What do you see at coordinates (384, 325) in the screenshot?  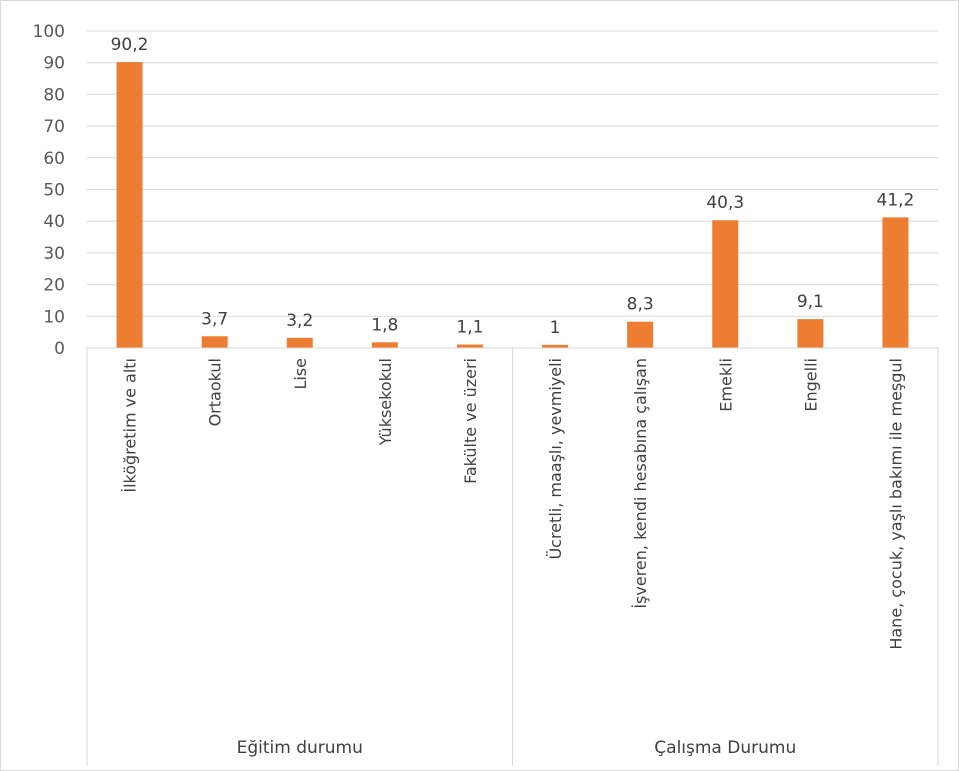 I see `data-label: 1,8` at bounding box center [384, 325].